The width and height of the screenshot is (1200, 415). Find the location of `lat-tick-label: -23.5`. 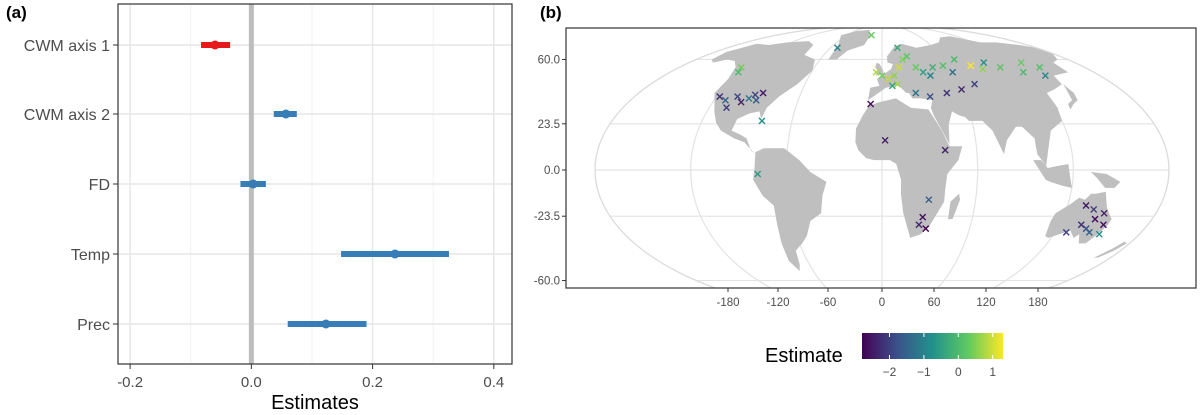

lat-tick-label: -23.5 is located at coordinates (547, 217).